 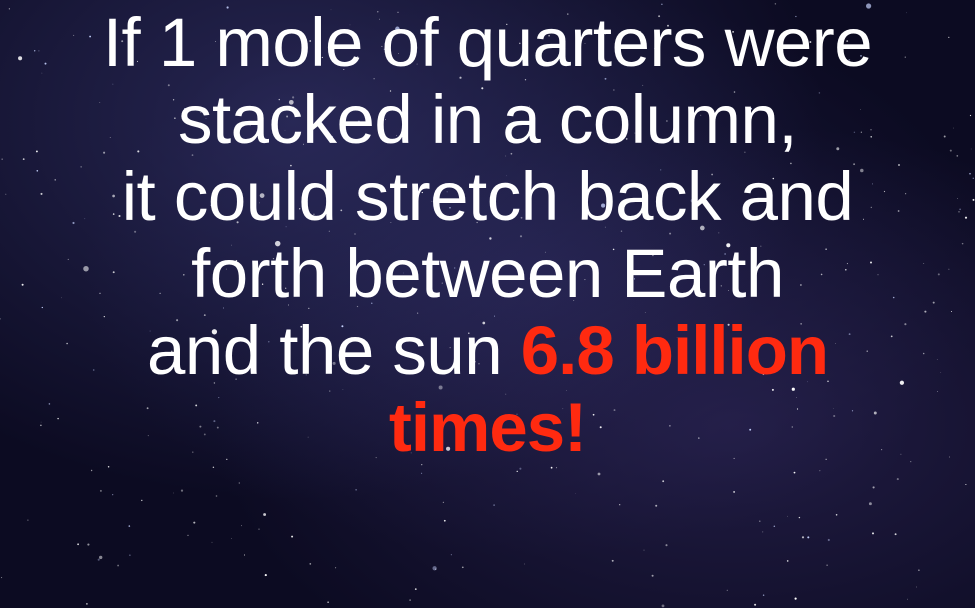 I want to click on text-line-3: it could stretch back and, so click(x=487, y=196).